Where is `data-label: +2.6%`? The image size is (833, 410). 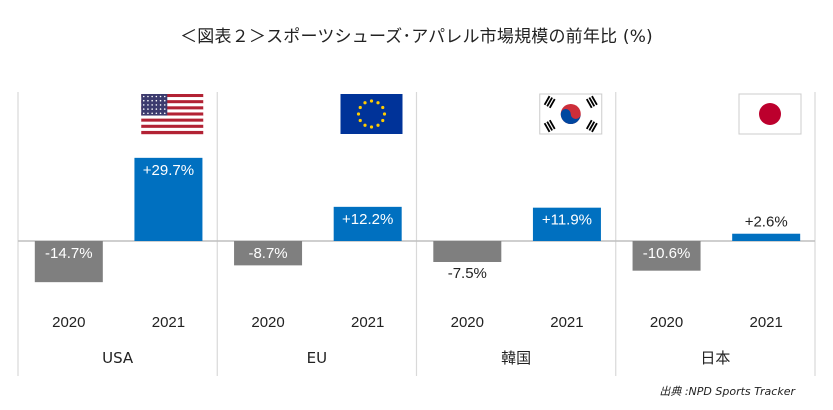
data-label: +2.6% is located at coordinates (766, 222).